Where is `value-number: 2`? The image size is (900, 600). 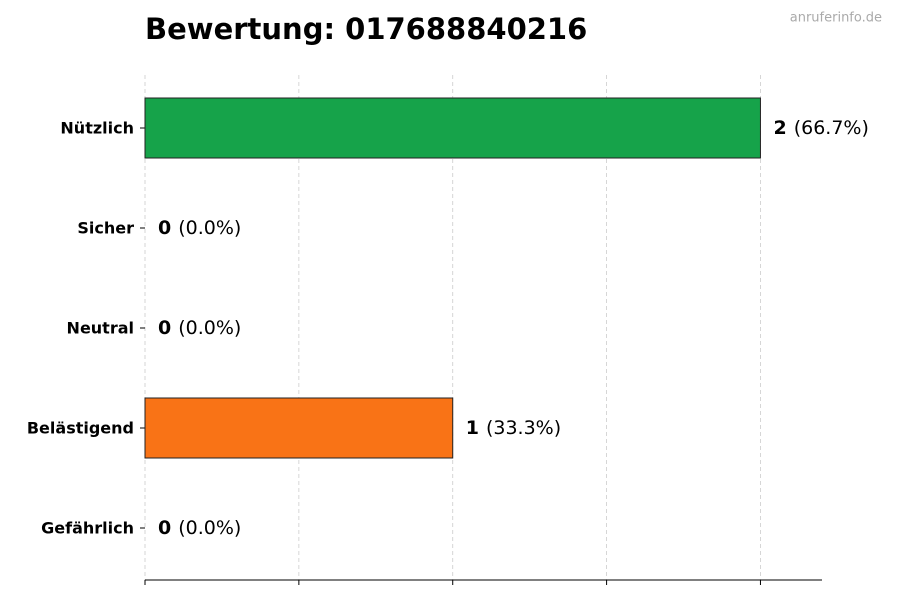 value-number: 2 is located at coordinates (779, 128).